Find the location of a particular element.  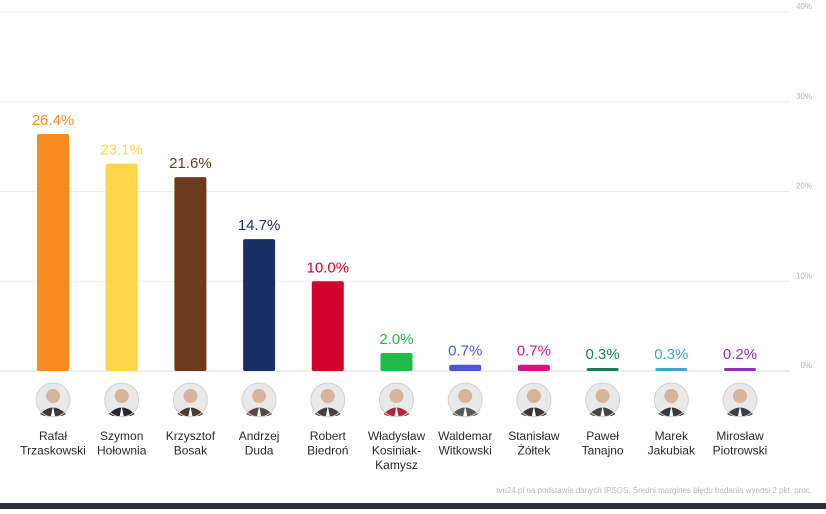

category-label: Władysław Kosiniak-Kamysz is located at coordinates (397, 450).